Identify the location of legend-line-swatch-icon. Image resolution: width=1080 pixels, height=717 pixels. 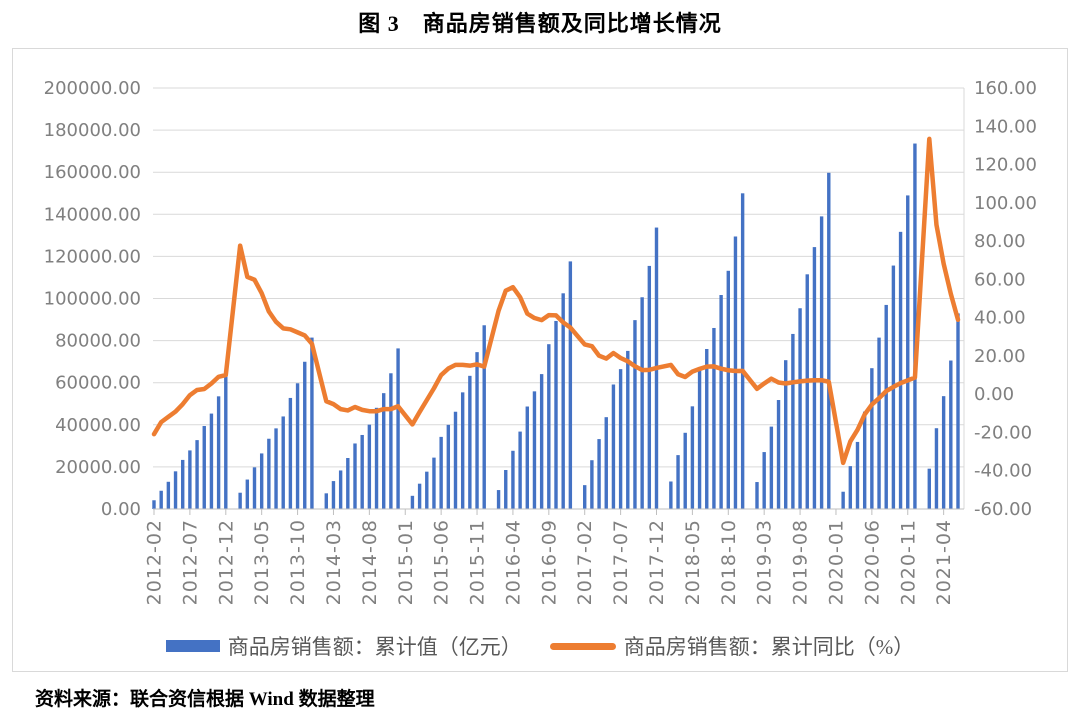
(582, 646).